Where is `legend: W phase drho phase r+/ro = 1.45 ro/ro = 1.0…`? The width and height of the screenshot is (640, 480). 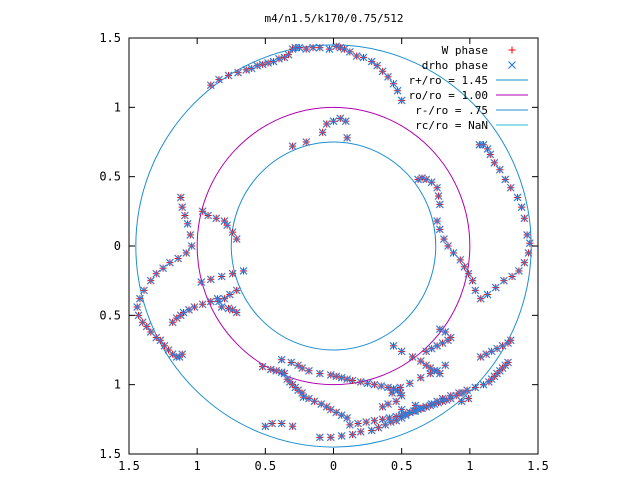
legend: W phase drho phase r+/ro = 1.45 ro/ro = 1.0… is located at coordinates (468, 88).